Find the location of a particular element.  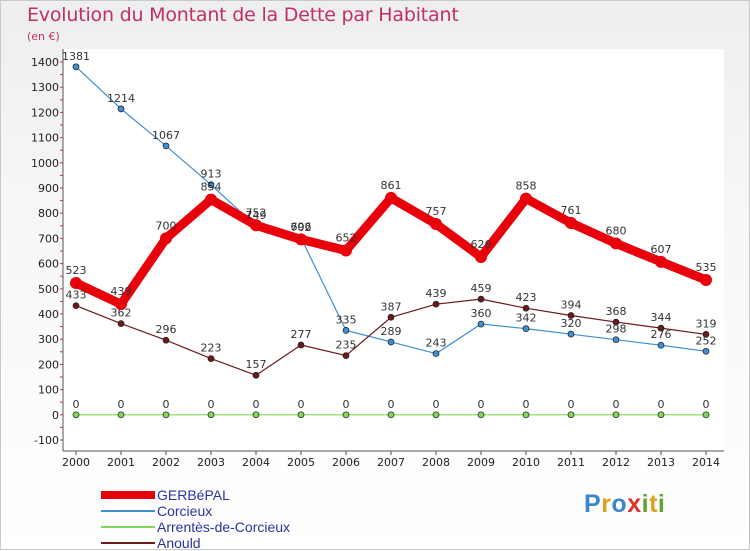

x-tick-label: 2000 is located at coordinates (76, 462).